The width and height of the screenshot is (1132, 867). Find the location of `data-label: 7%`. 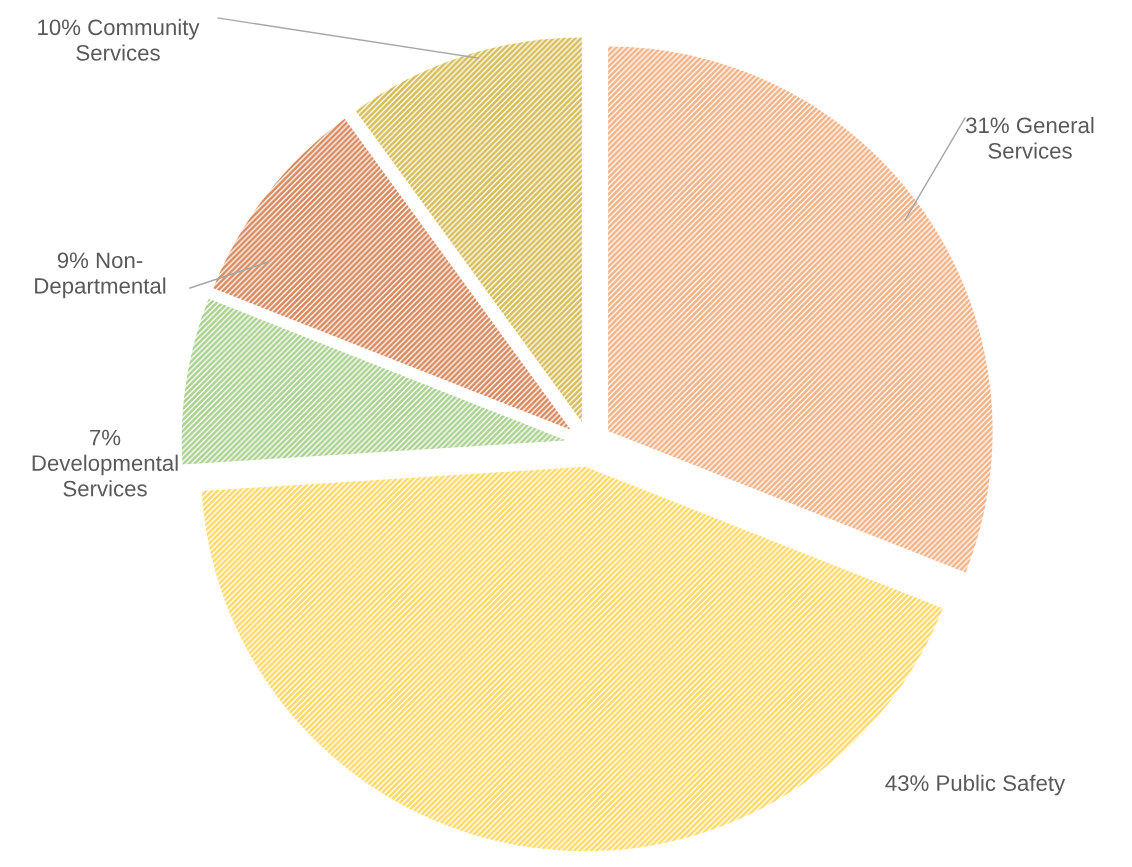

data-label: 7% is located at coordinates (105, 437).